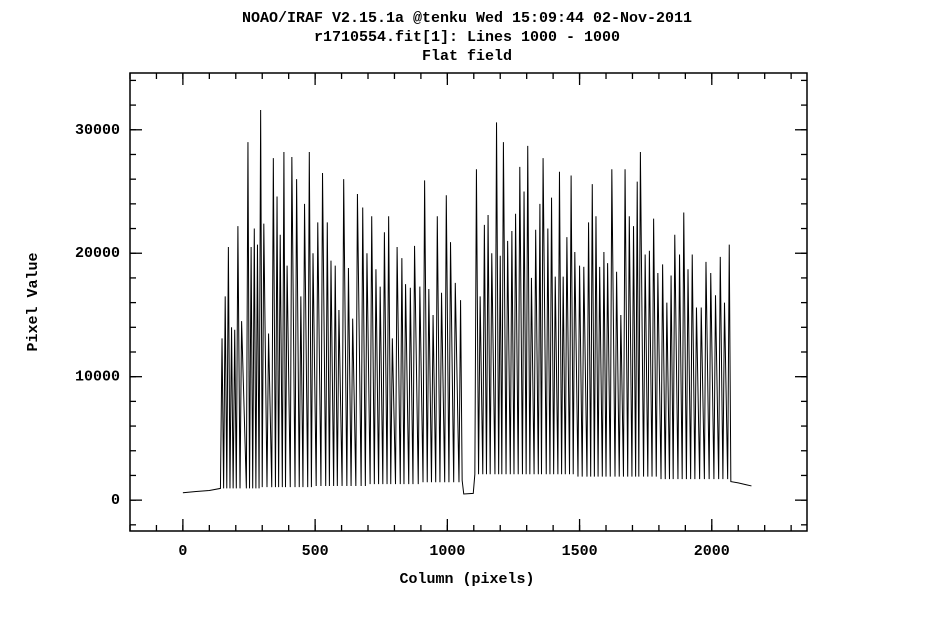 Image resolution: width=936 pixels, height=629 pixels. I want to click on x-tick-label: 1000, so click(447, 551).